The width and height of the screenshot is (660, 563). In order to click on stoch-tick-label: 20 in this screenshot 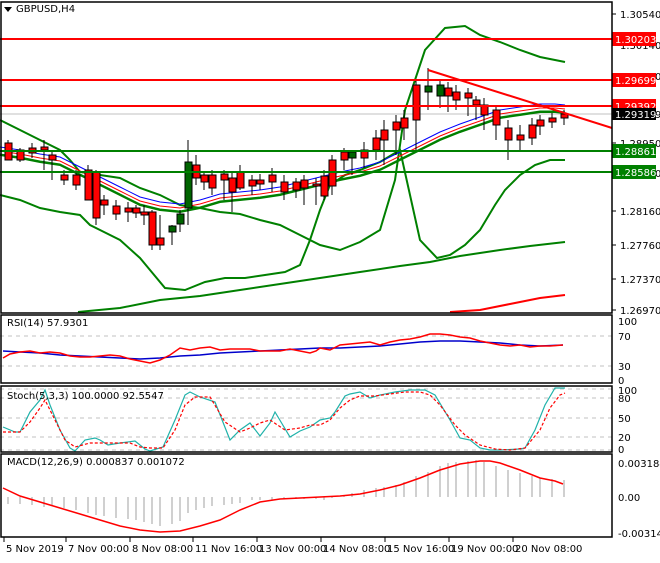, I will do `click(624, 438)`.